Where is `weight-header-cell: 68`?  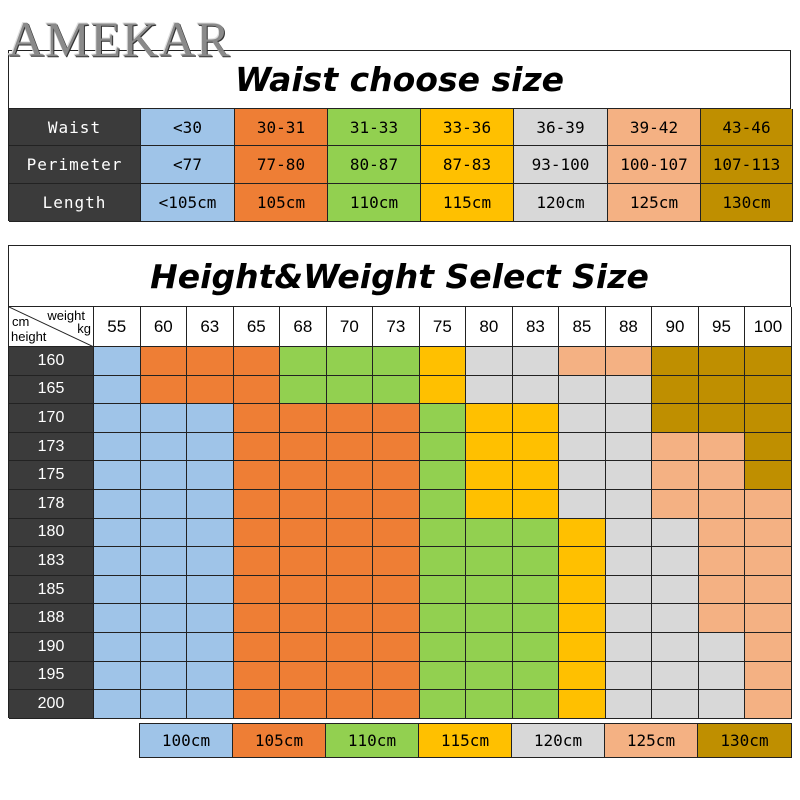
weight-header-cell: 68 is located at coordinates (303, 327).